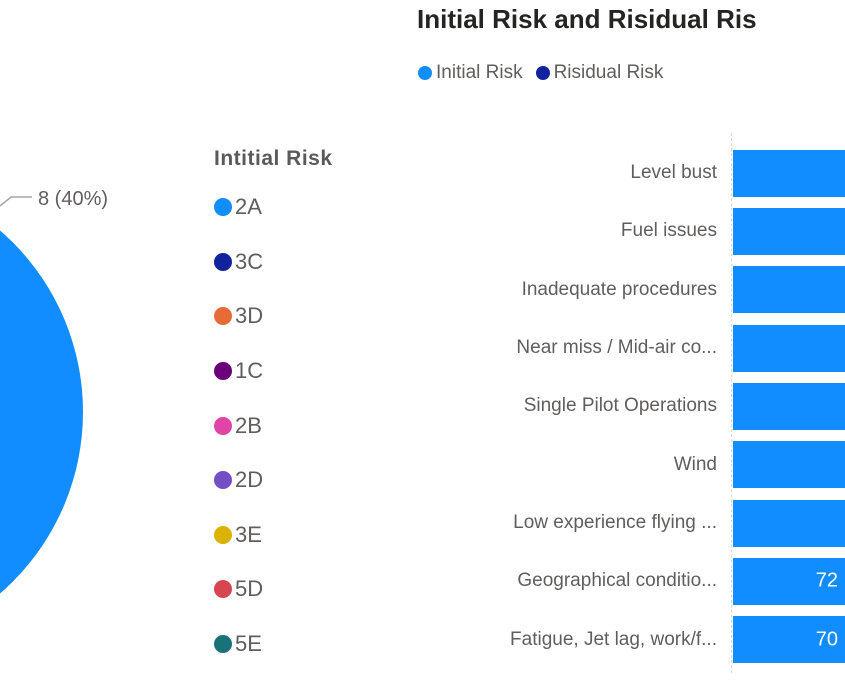  What do you see at coordinates (422, 173) in the screenshot?
I see `bar-row: Level bust` at bounding box center [422, 173].